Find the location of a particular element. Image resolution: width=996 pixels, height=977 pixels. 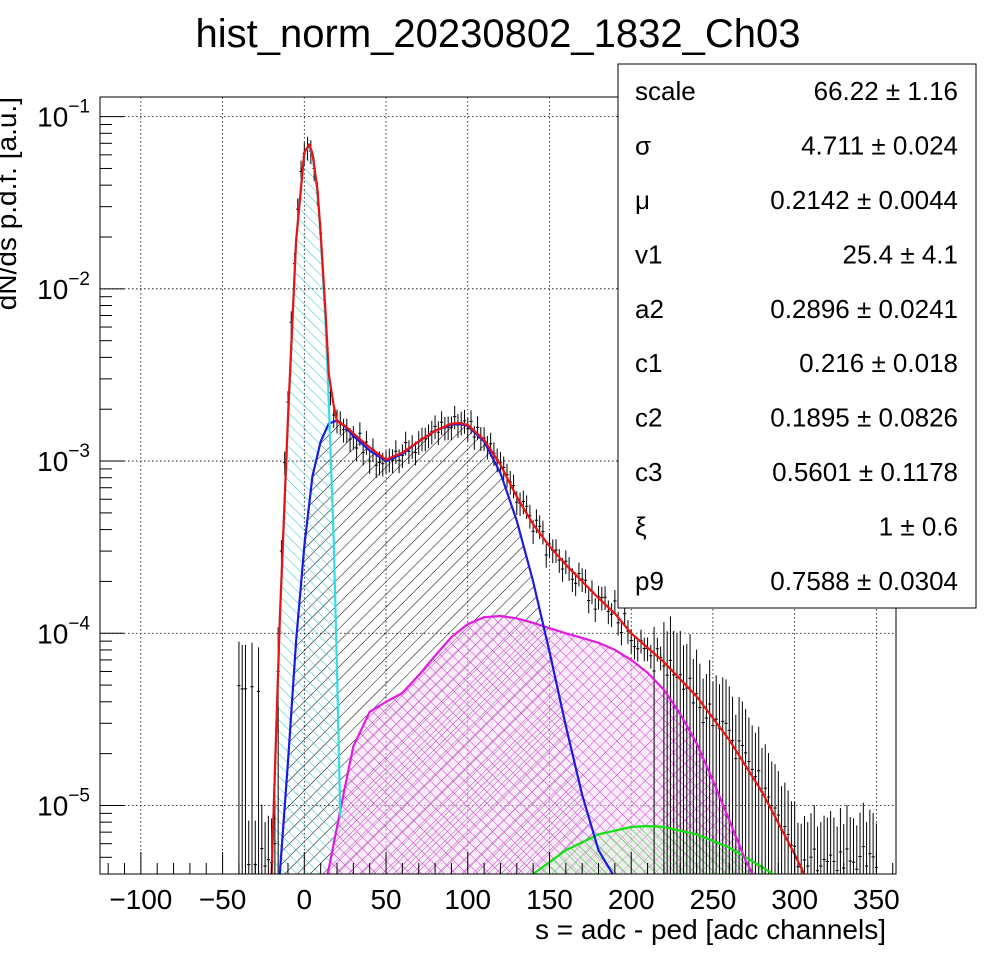

stats-param-name: σ is located at coordinates (643, 146).